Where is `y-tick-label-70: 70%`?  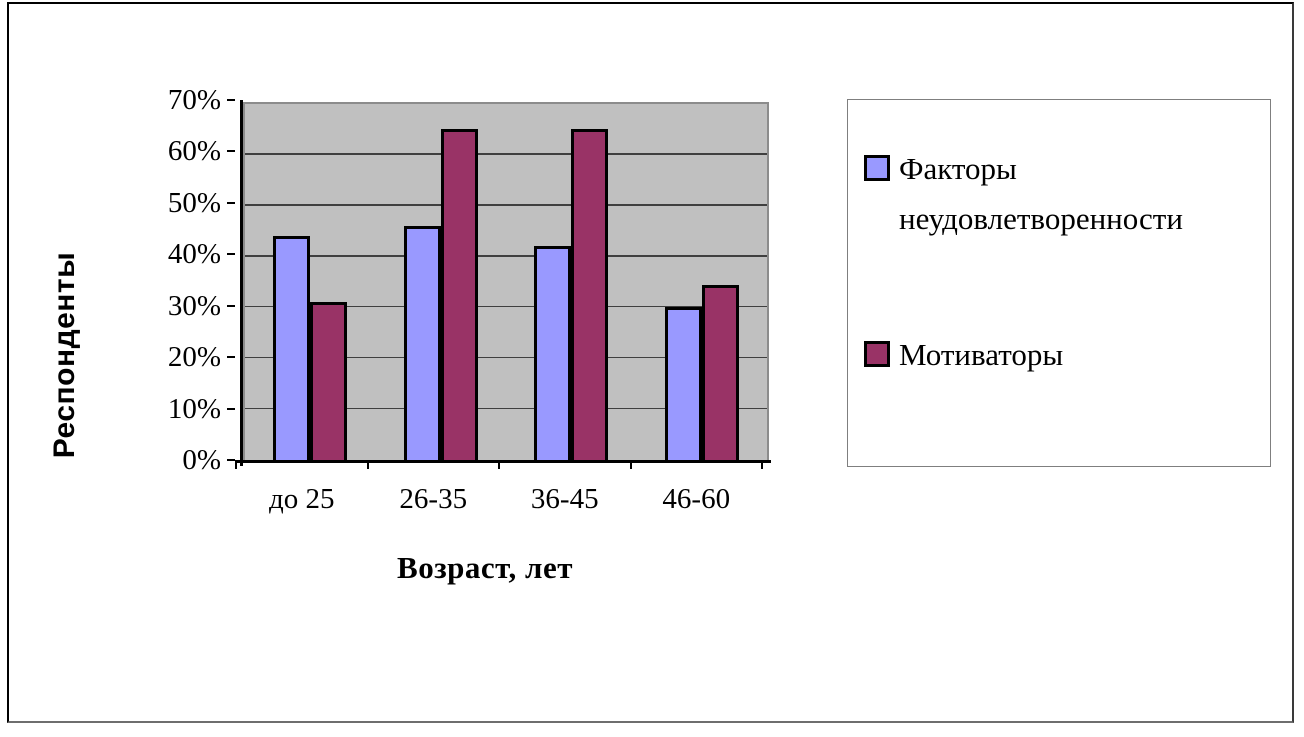 y-tick-label-70: 70% is located at coordinates (194, 100).